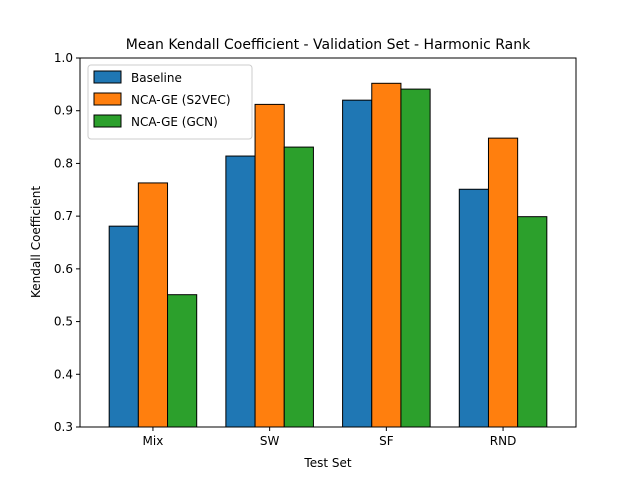 The image size is (640, 480). I want to click on legend-label-2: NCA-GE (S2VEC), so click(181, 100).